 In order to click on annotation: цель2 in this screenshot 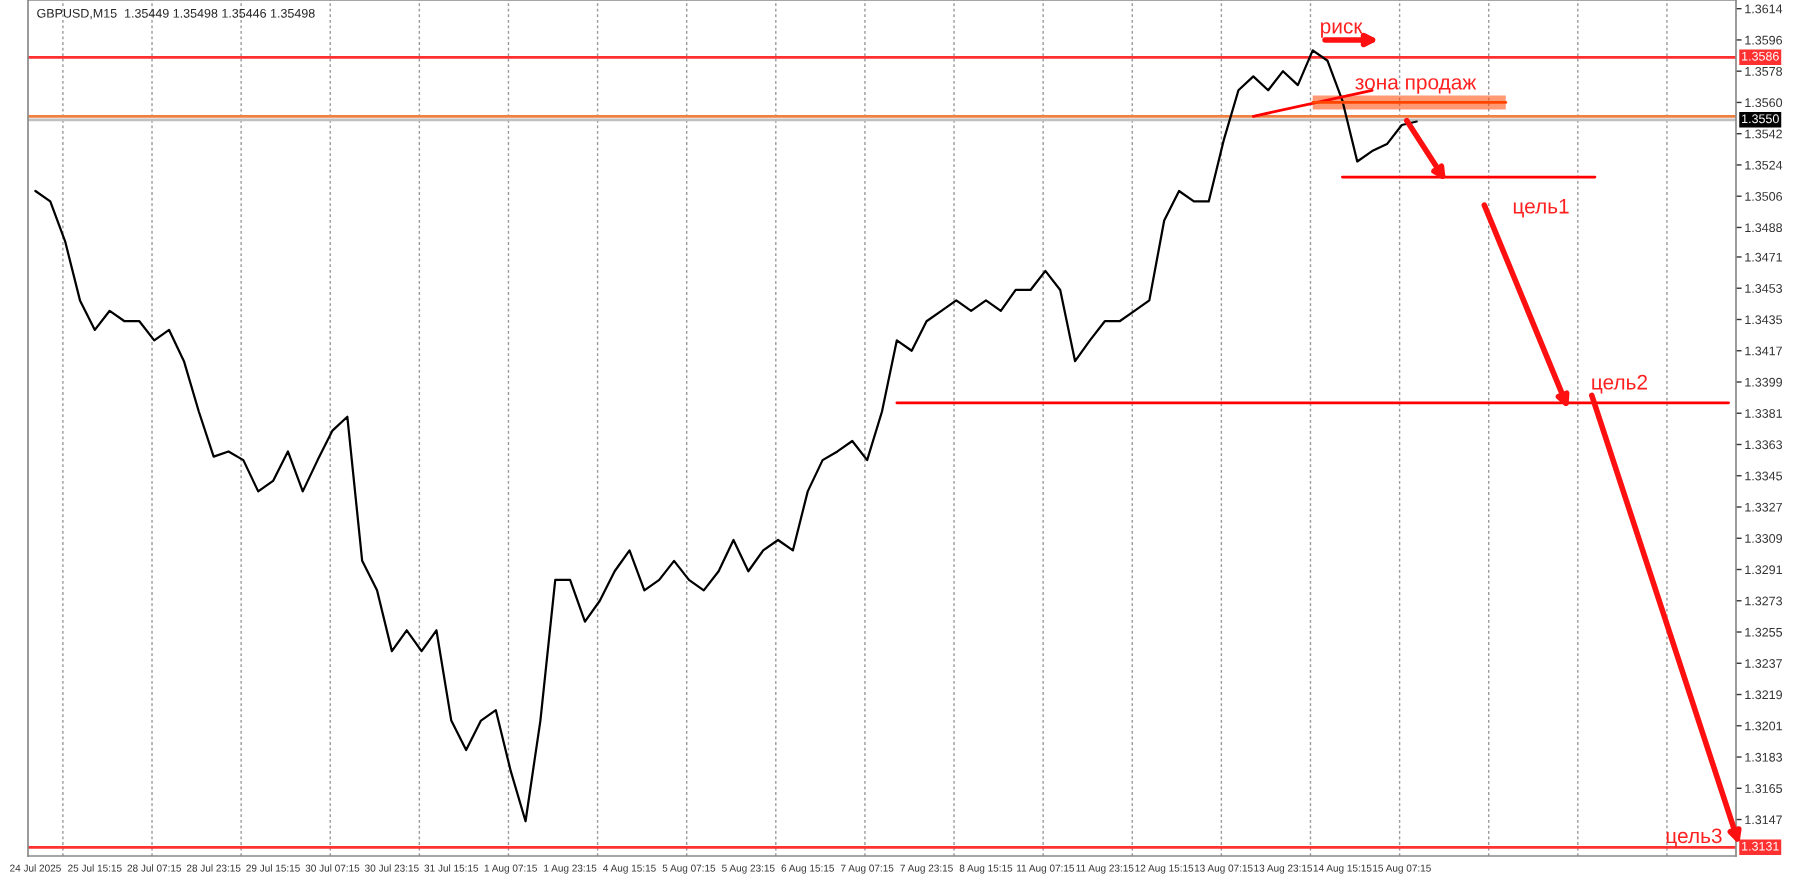, I will do `click(1619, 384)`.